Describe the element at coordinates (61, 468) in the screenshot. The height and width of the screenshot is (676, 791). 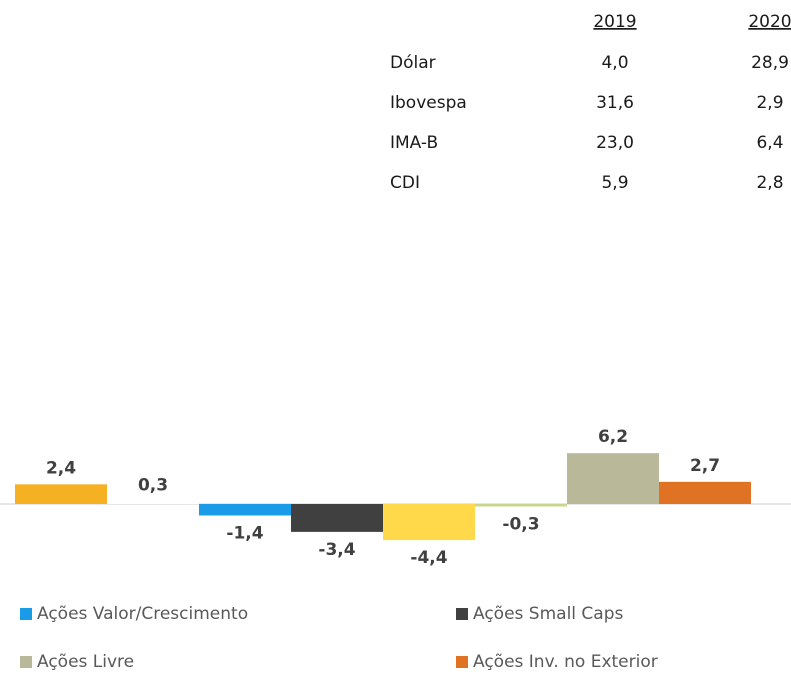
I see `value-label: 2,4` at that location.